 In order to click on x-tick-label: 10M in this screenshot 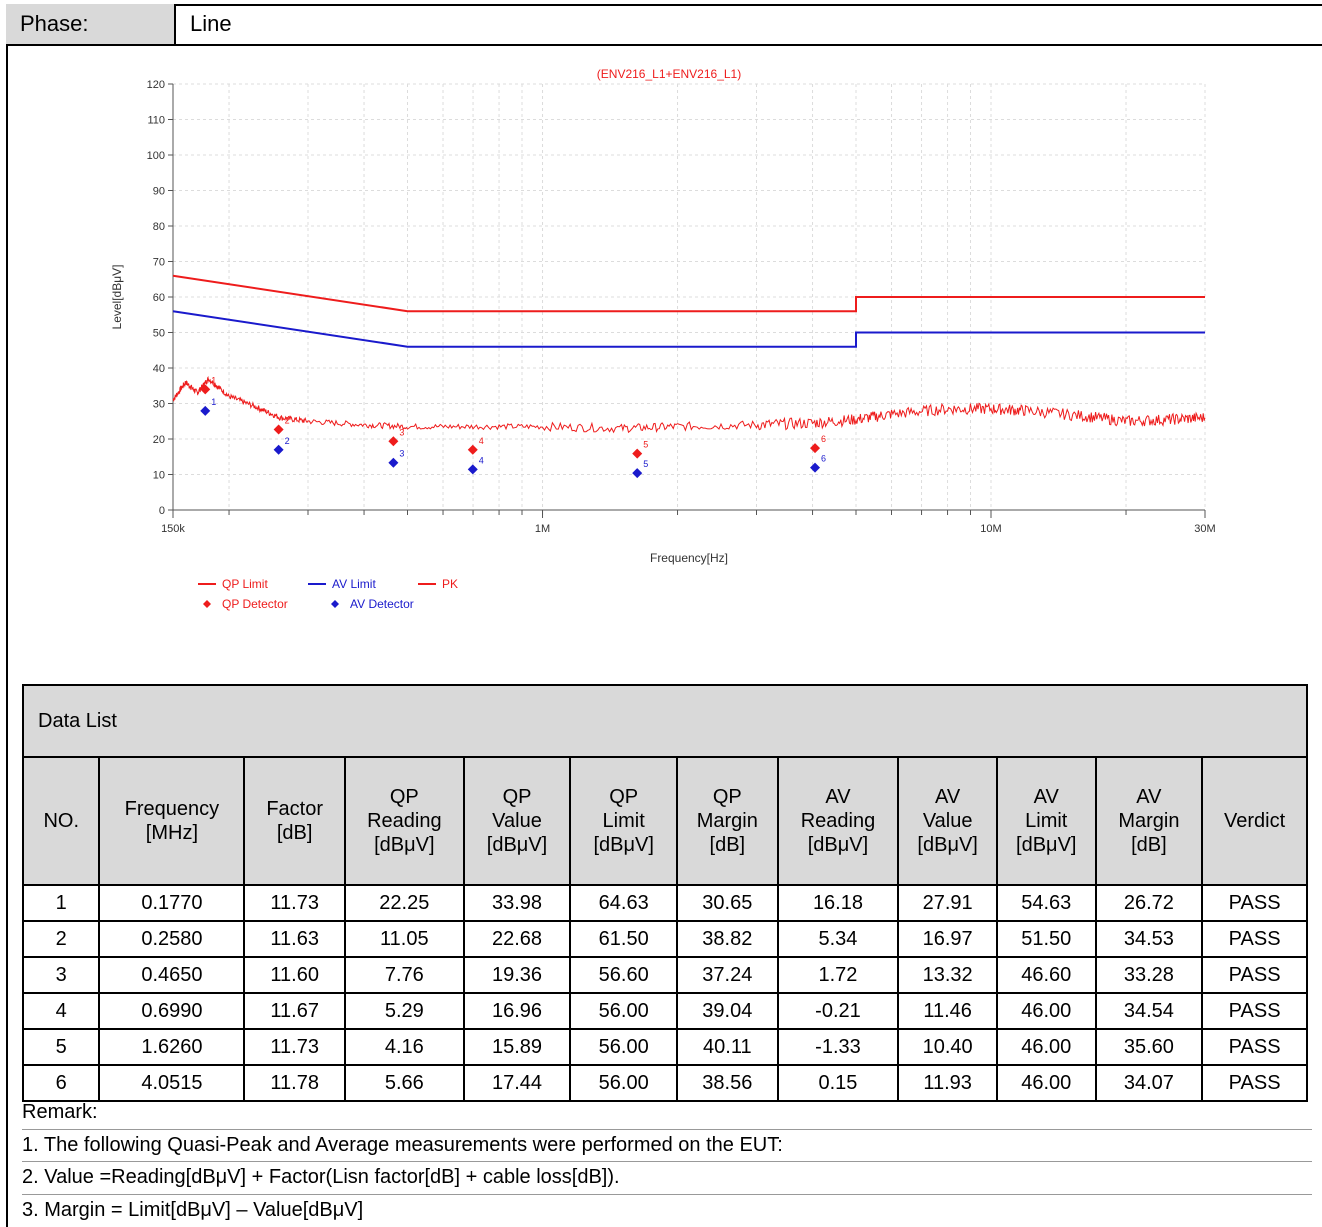, I will do `click(990, 529)`.